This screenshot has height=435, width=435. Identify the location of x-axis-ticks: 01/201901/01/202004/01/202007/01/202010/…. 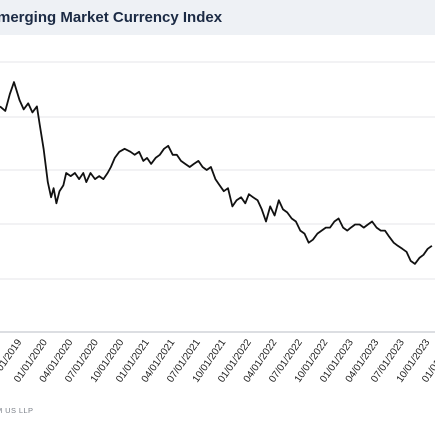
(217, 361).